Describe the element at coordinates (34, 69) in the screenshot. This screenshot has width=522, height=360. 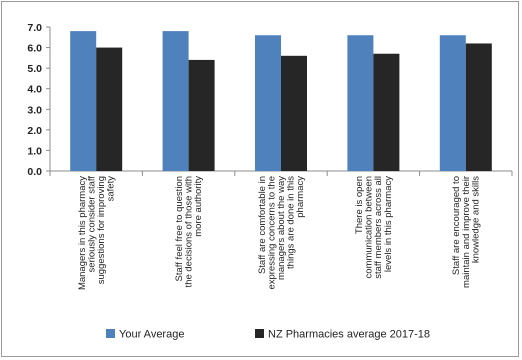
I see `y-tick-label: 5.0` at that location.